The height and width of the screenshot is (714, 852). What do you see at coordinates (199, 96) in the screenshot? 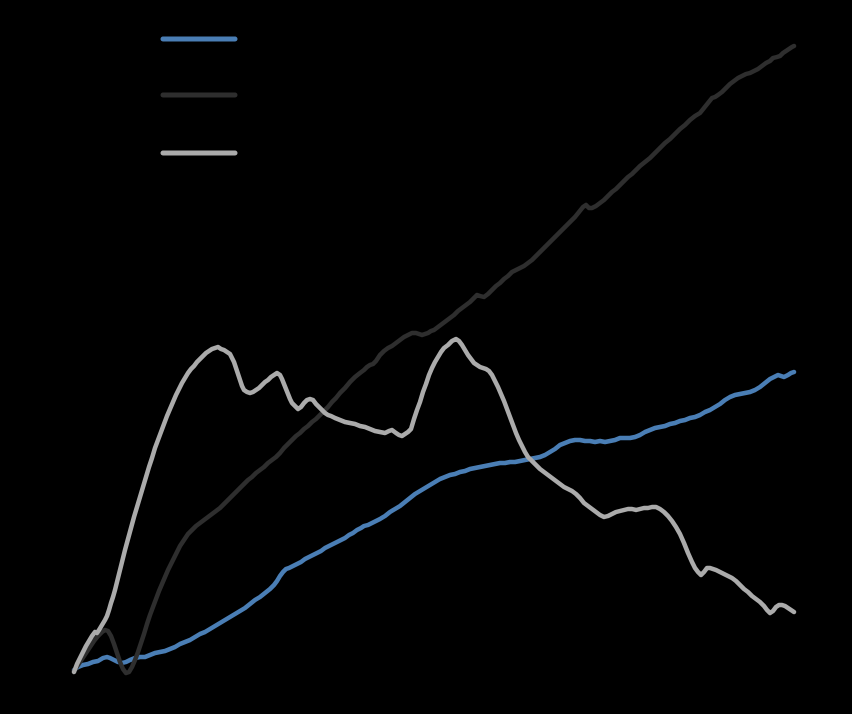
I see `legend` at bounding box center [199, 96].